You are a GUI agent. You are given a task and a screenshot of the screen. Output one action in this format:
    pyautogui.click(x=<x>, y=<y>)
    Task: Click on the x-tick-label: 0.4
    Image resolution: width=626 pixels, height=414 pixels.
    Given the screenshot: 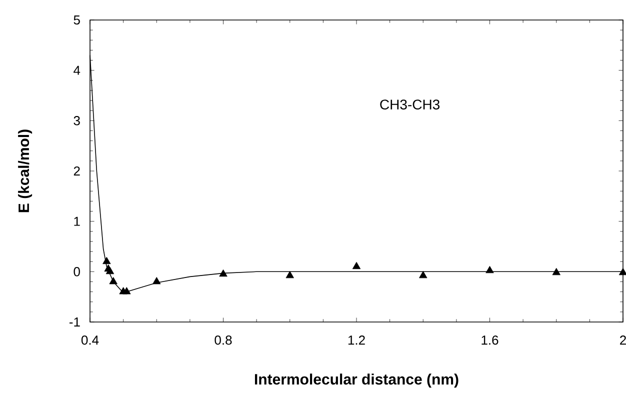 What is the action you would take?
    pyautogui.click(x=90, y=340)
    